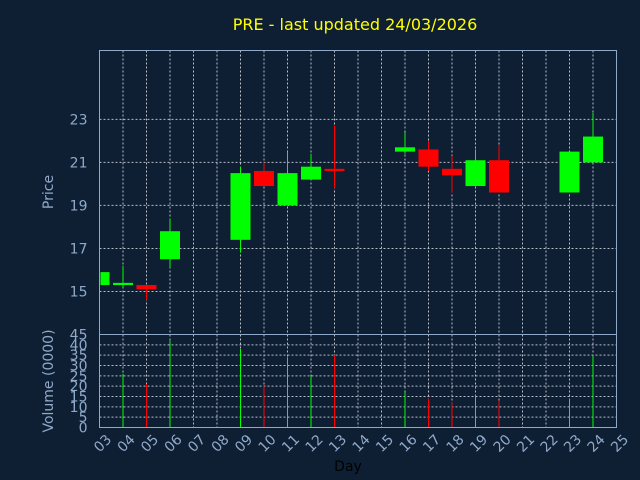 This screenshot has height=480, width=640. Describe the element at coordinates (409, 444) in the screenshot. I see `x-tick-label: 16` at that location.